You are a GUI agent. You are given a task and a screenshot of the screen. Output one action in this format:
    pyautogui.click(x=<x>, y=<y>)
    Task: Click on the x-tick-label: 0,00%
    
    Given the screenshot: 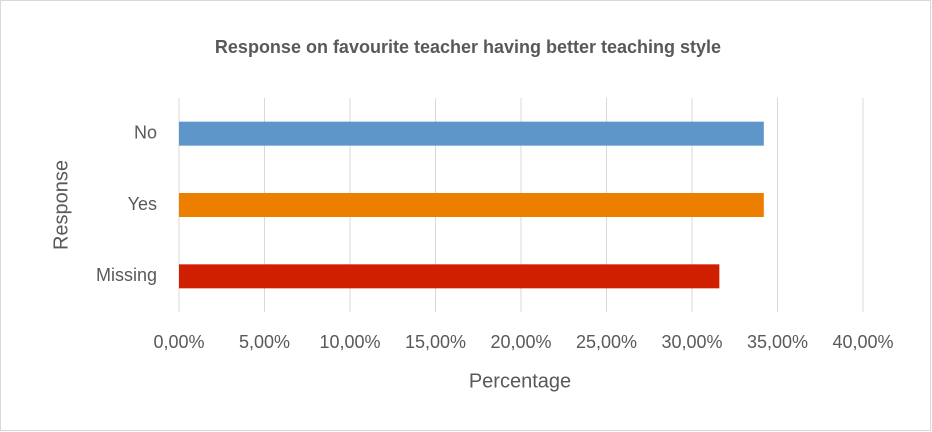 What is the action you would take?
    pyautogui.click(x=178, y=342)
    